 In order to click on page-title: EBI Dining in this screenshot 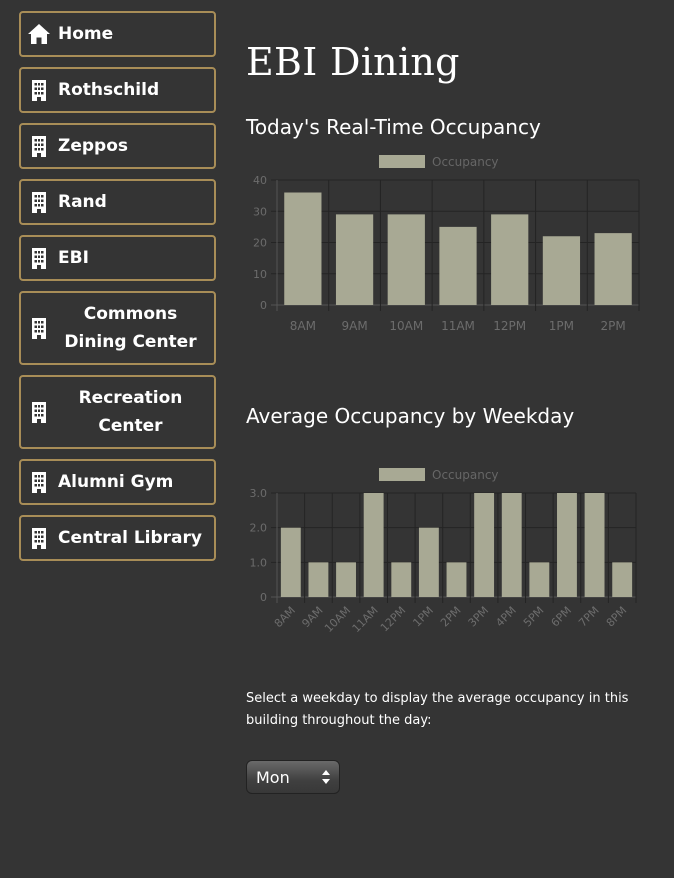, I will do `click(353, 62)`.